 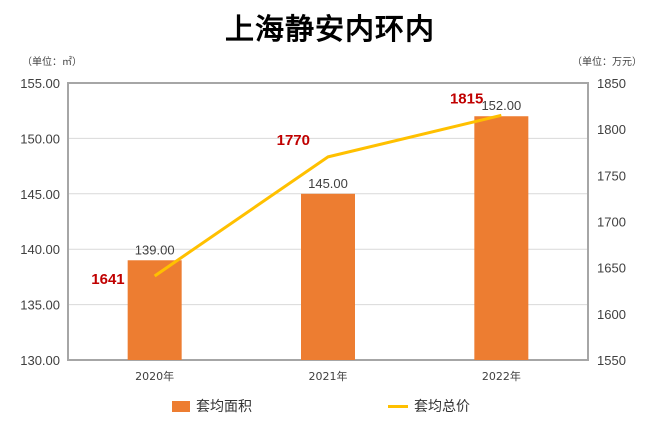 What do you see at coordinates (329, 29) in the screenshot?
I see `chart-title: 上海静安内环内` at bounding box center [329, 29].